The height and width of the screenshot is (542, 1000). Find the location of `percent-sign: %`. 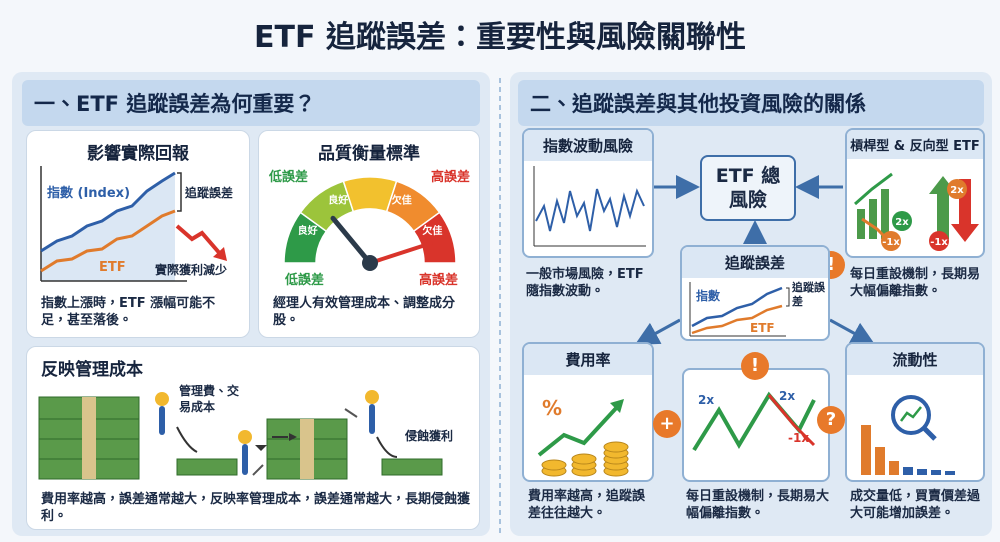

percent-sign: % is located at coordinates (552, 408).